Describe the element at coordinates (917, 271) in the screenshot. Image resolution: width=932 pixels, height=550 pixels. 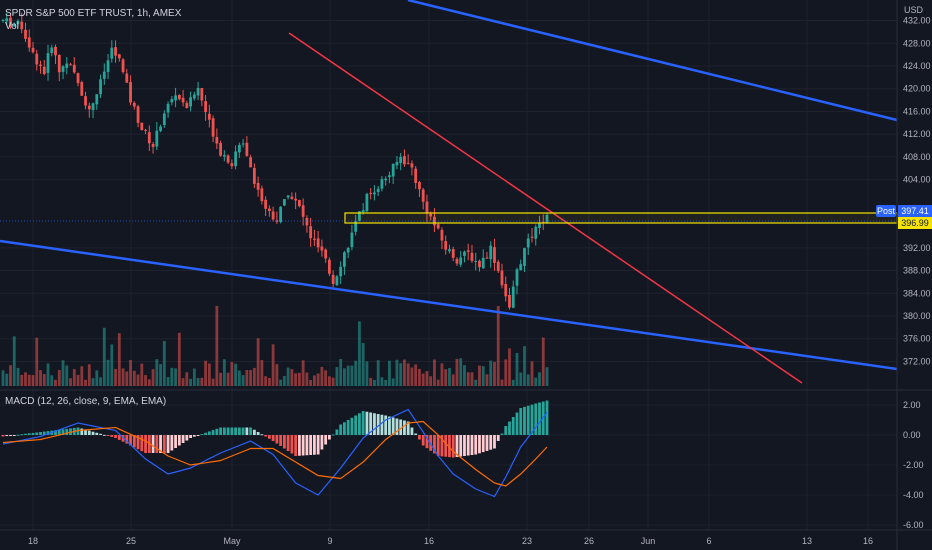
I see `price-tick-label: 388.00` at that location.